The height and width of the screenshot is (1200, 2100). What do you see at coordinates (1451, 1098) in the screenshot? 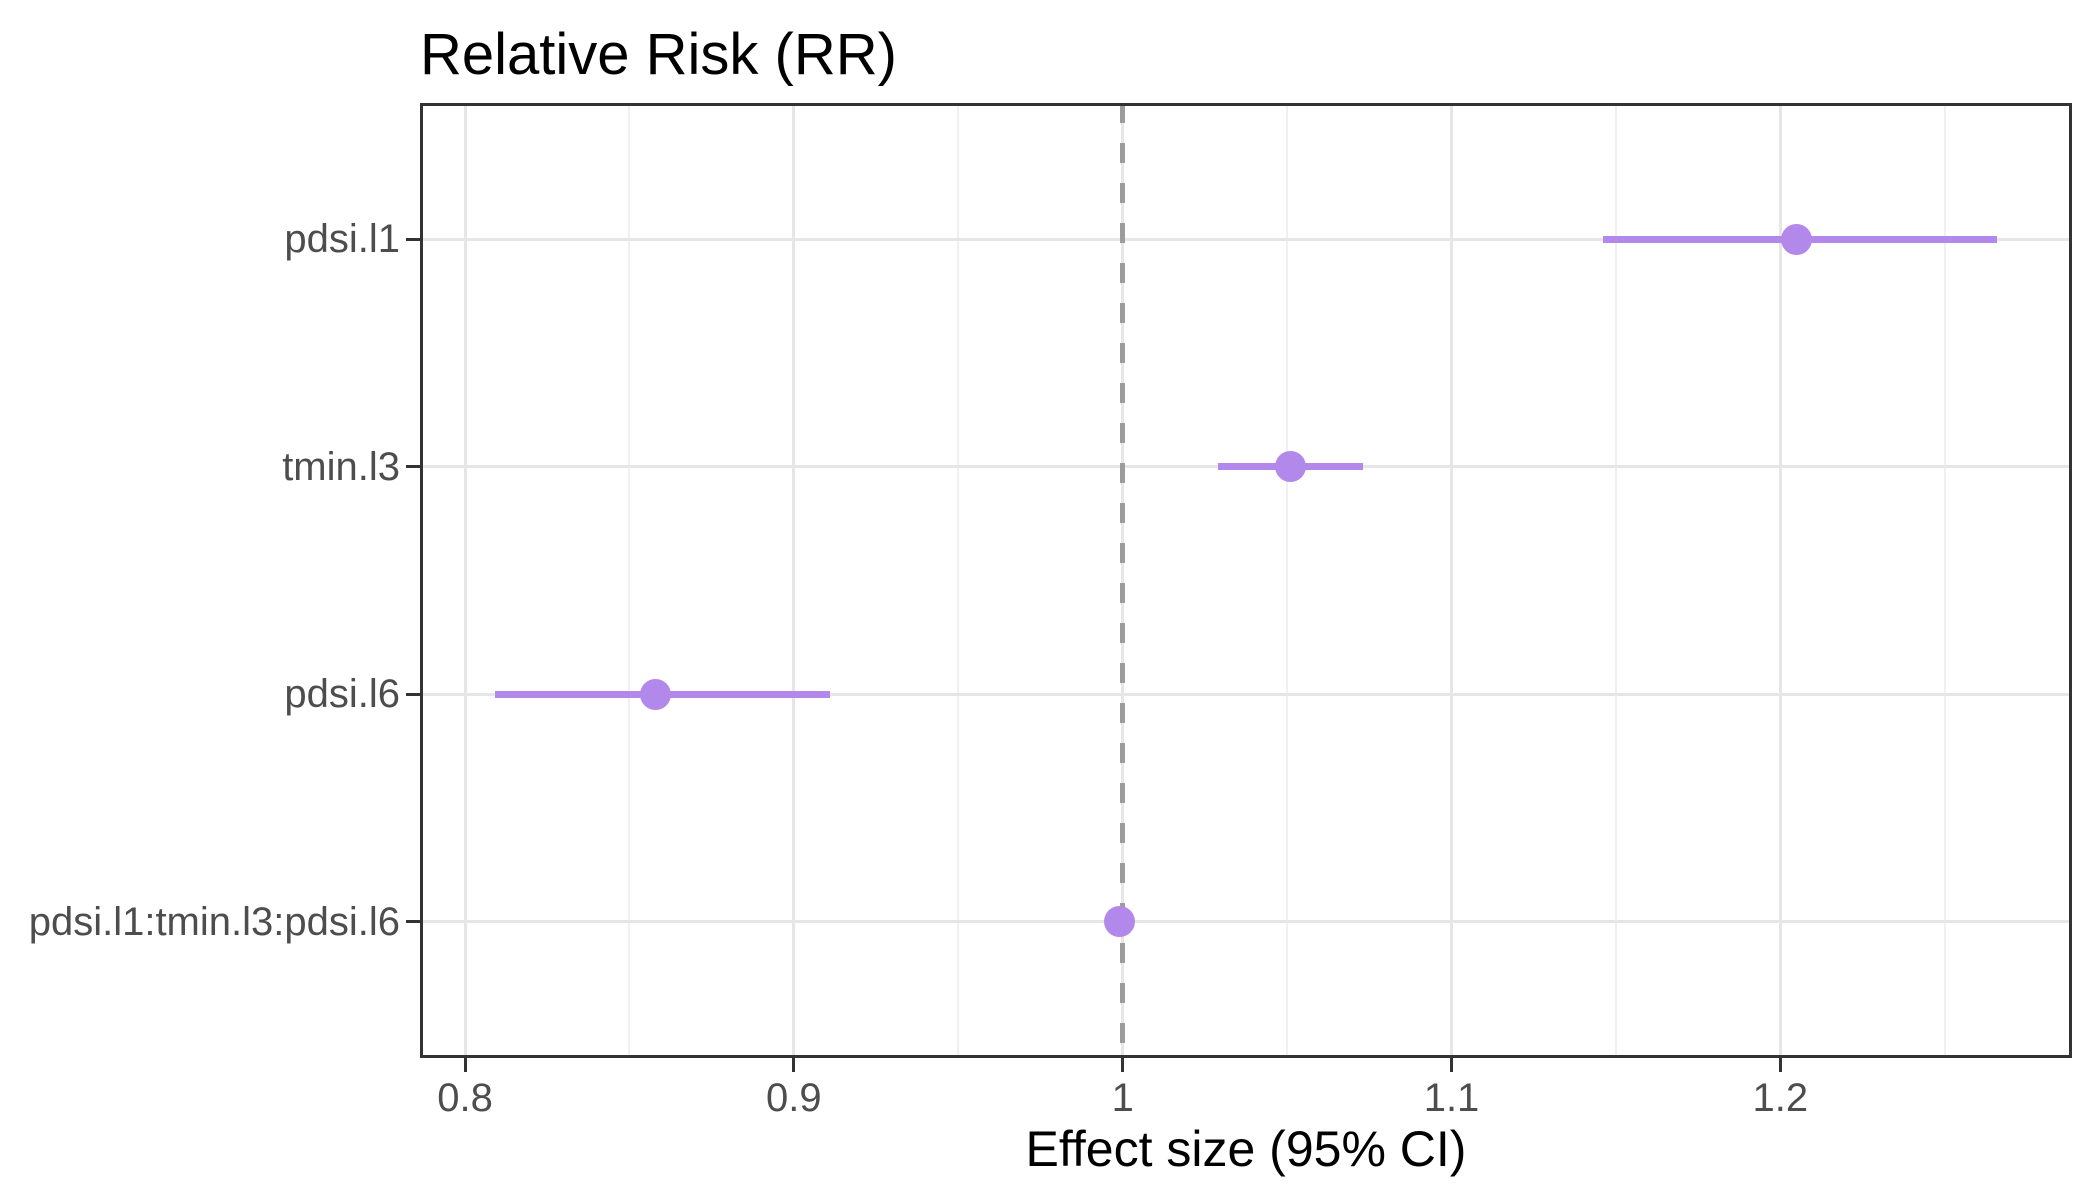
I see `x-tick-label-1.1: 1.1` at bounding box center [1451, 1098].